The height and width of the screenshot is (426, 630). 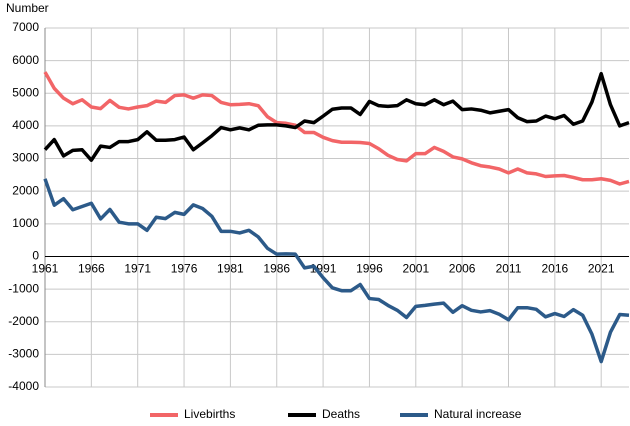 I want to click on x-tick-label: 1986, so click(x=276, y=269).